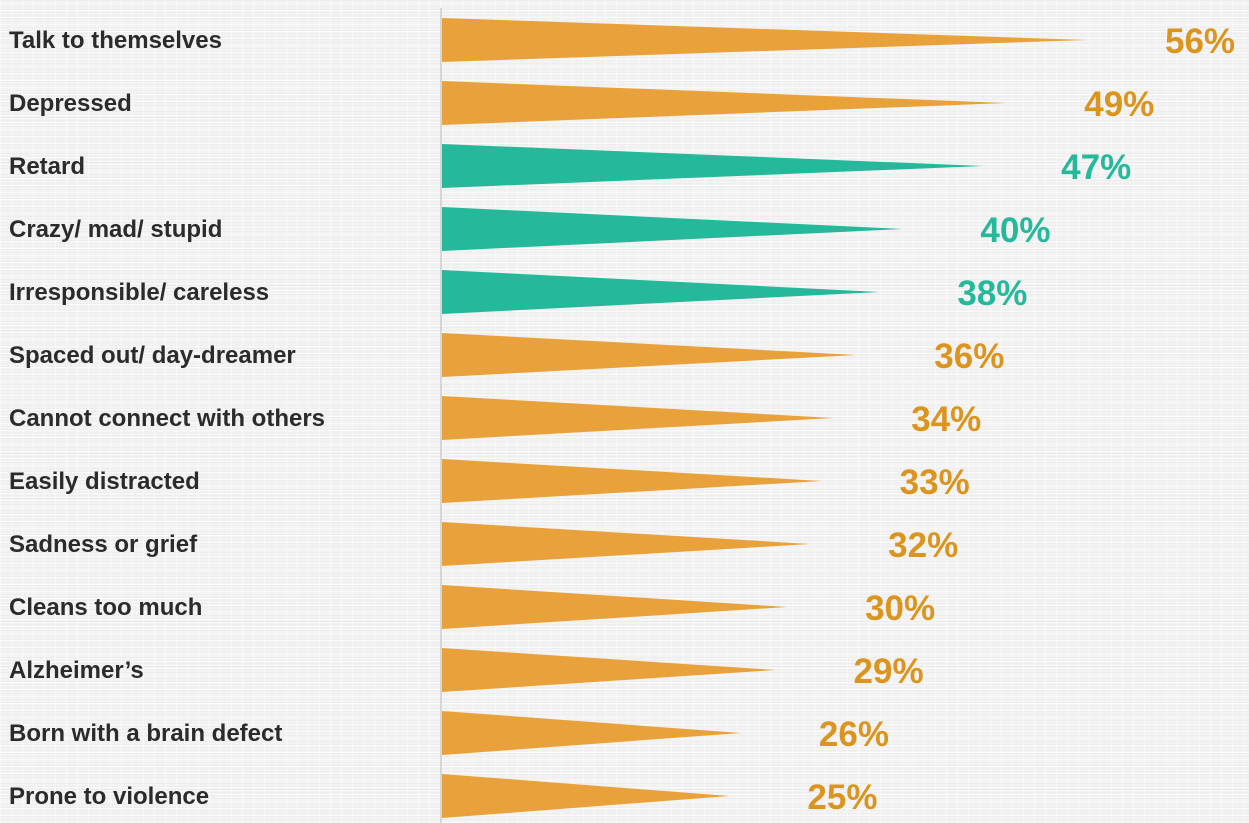 The height and width of the screenshot is (823, 1249). What do you see at coordinates (842, 797) in the screenshot?
I see `value-label: 25%` at bounding box center [842, 797].